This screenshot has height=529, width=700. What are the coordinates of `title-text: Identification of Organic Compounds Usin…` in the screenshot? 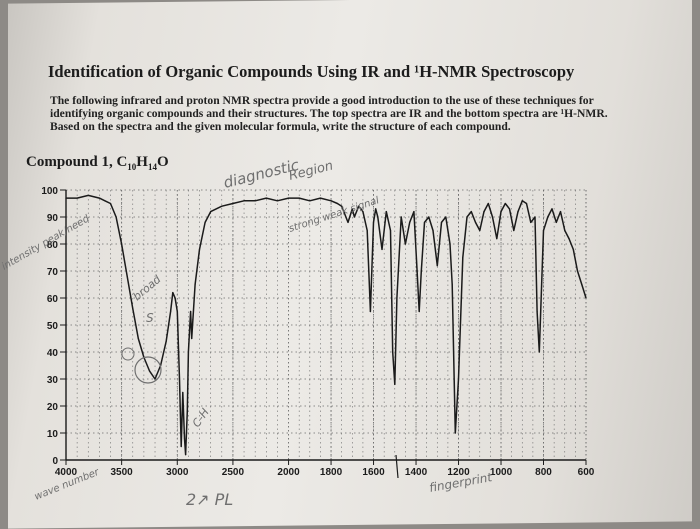 It's located at (311, 71).